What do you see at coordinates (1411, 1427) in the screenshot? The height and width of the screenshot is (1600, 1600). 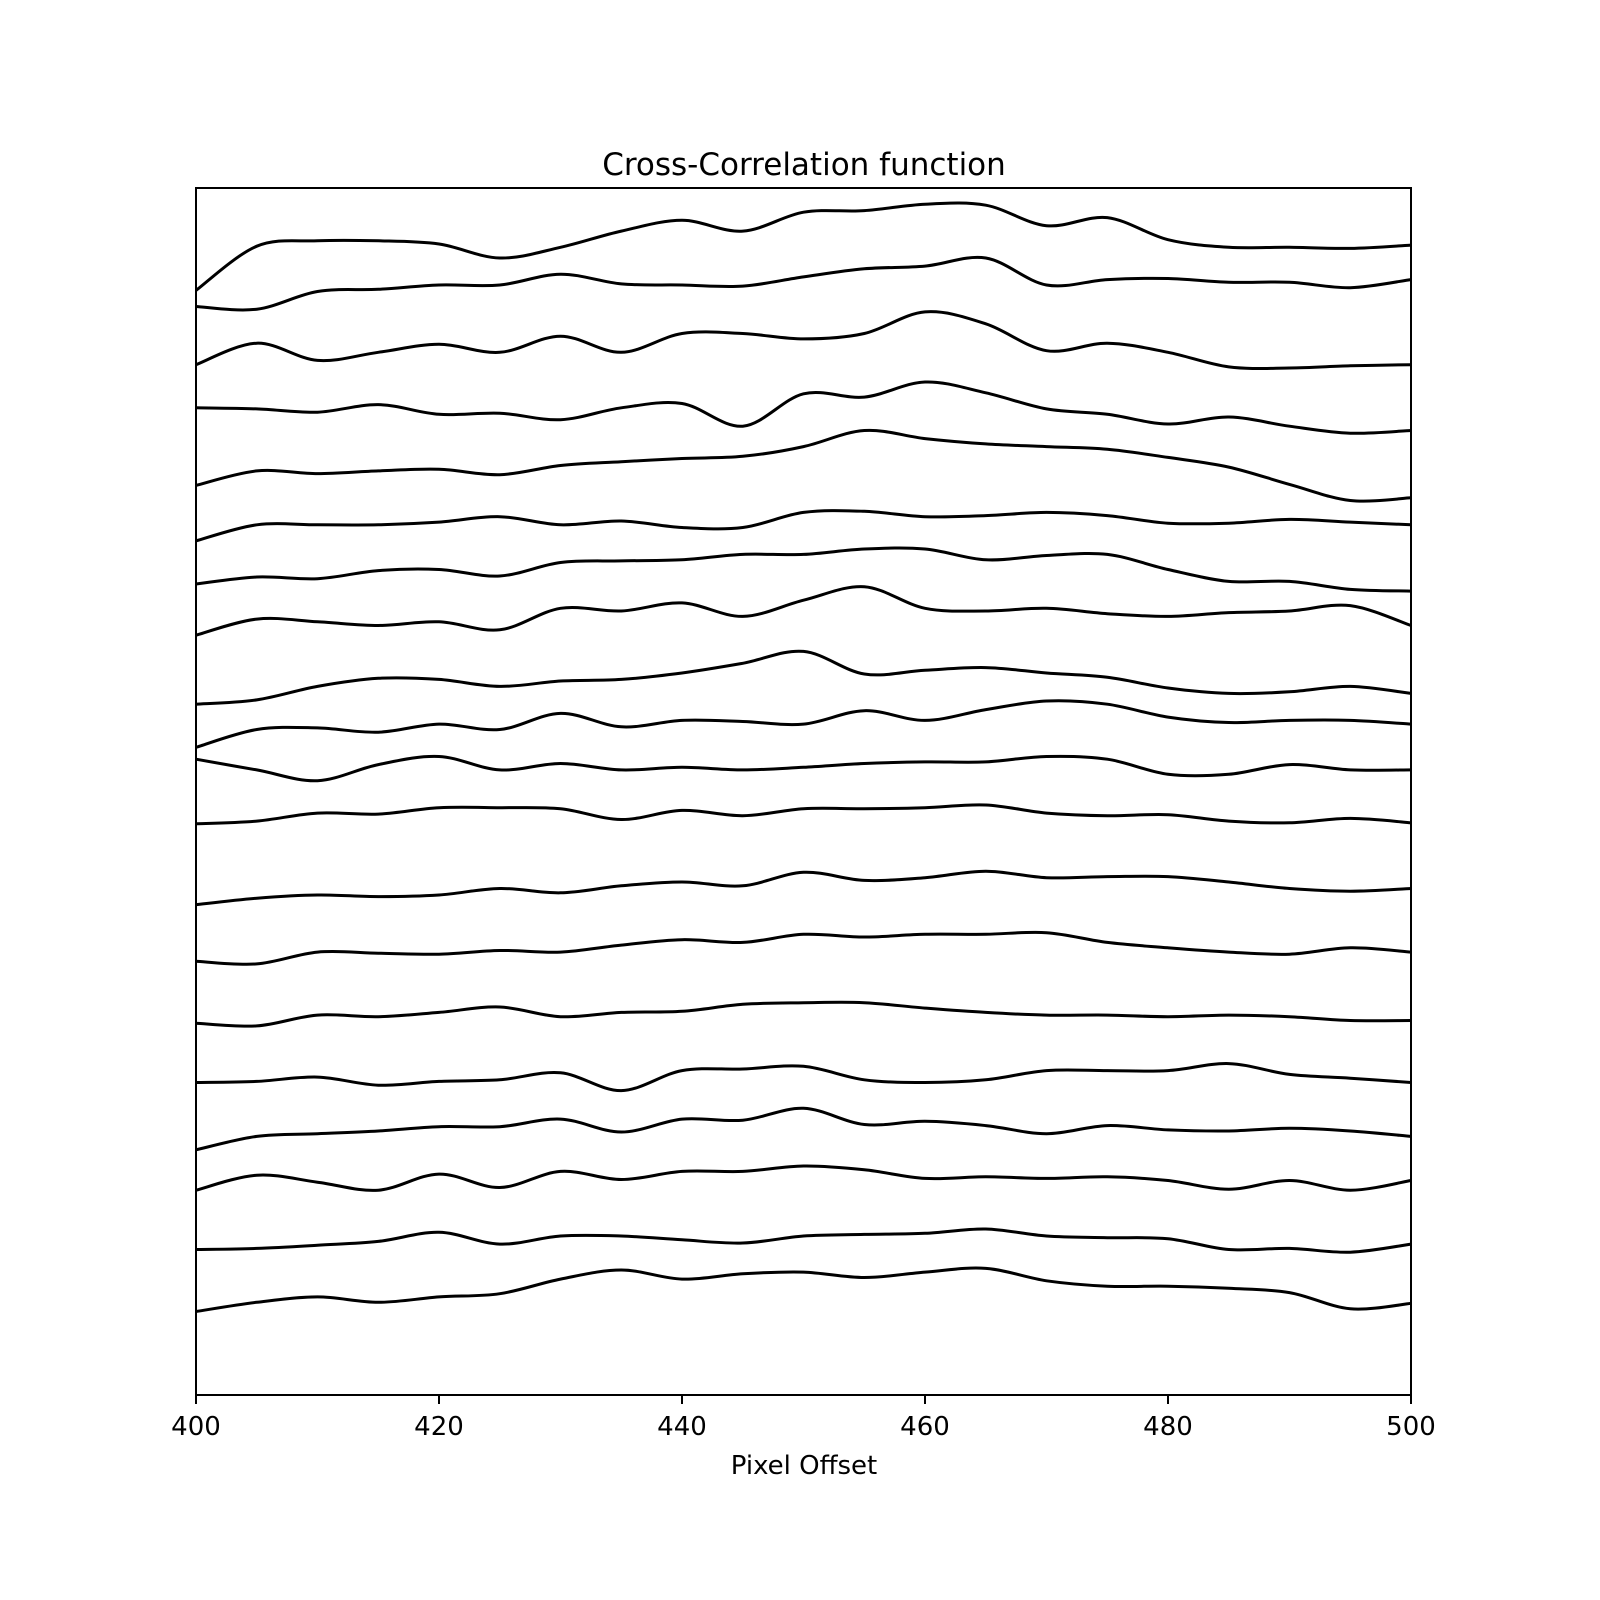 I see `x-tick-label: 500` at bounding box center [1411, 1427].